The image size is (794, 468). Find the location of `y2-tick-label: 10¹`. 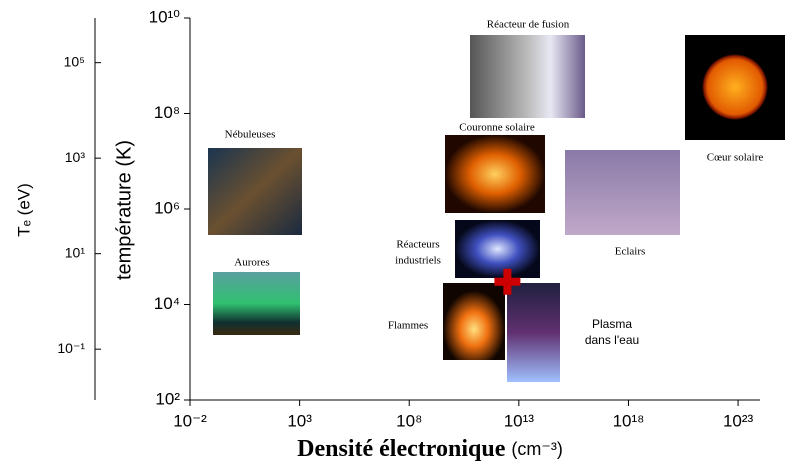

y2-tick-label: 10¹ is located at coordinates (75, 252).